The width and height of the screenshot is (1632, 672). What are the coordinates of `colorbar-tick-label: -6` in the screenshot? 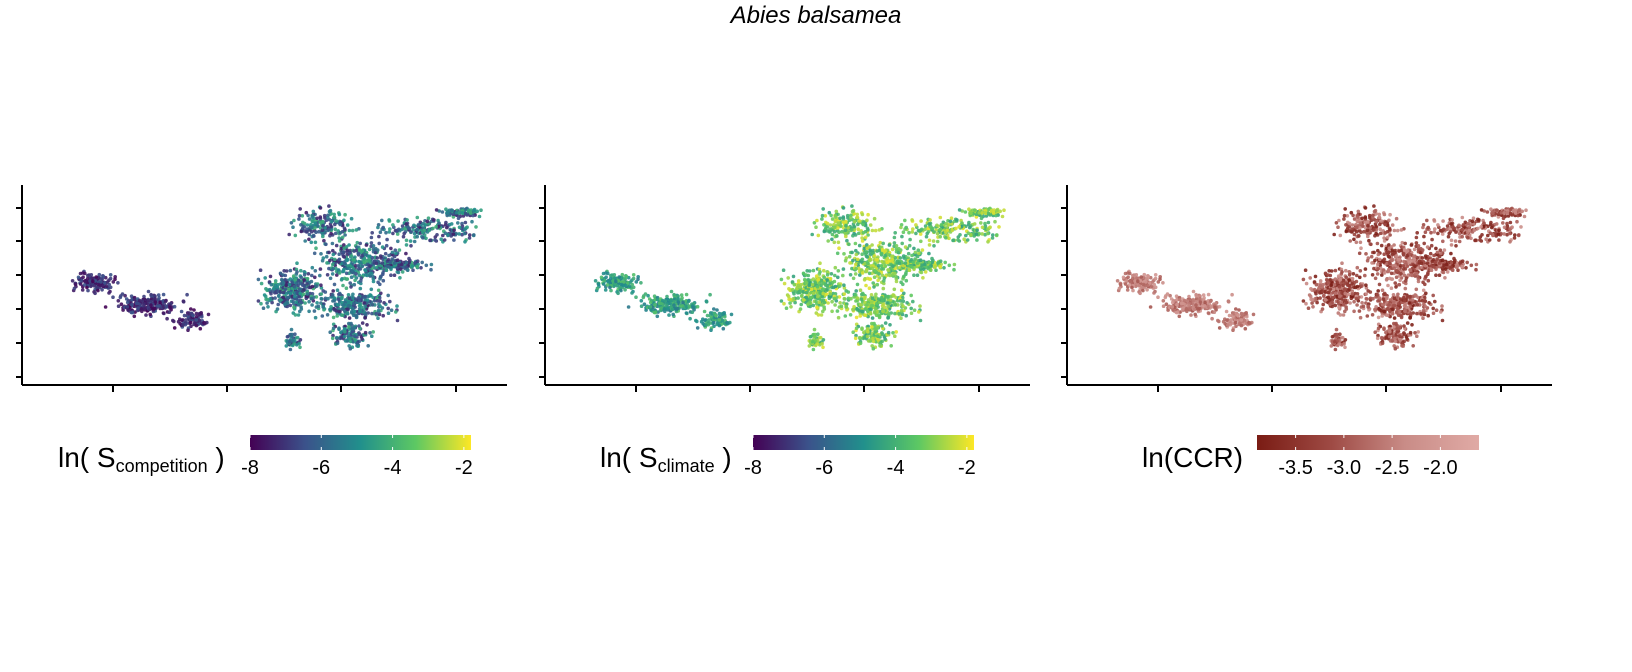 It's located at (824, 468).